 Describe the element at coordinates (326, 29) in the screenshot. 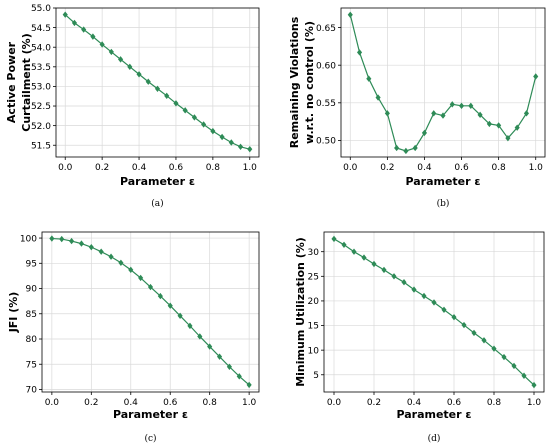

I see `y-tick-label: 0.65` at that location.